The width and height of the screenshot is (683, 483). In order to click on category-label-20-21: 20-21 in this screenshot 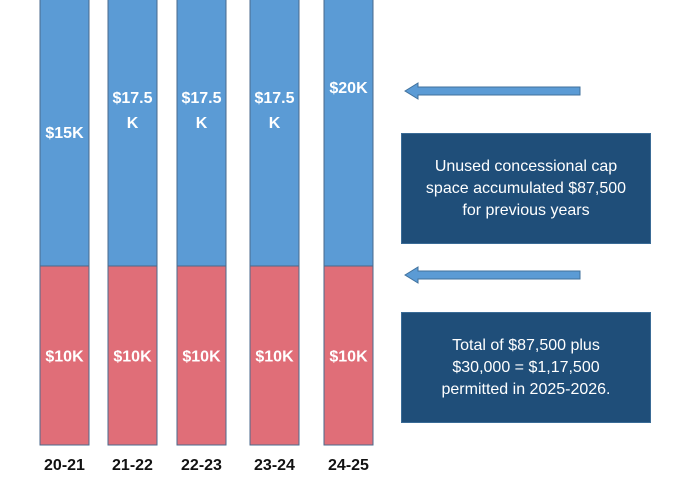, I will do `click(64, 465)`.